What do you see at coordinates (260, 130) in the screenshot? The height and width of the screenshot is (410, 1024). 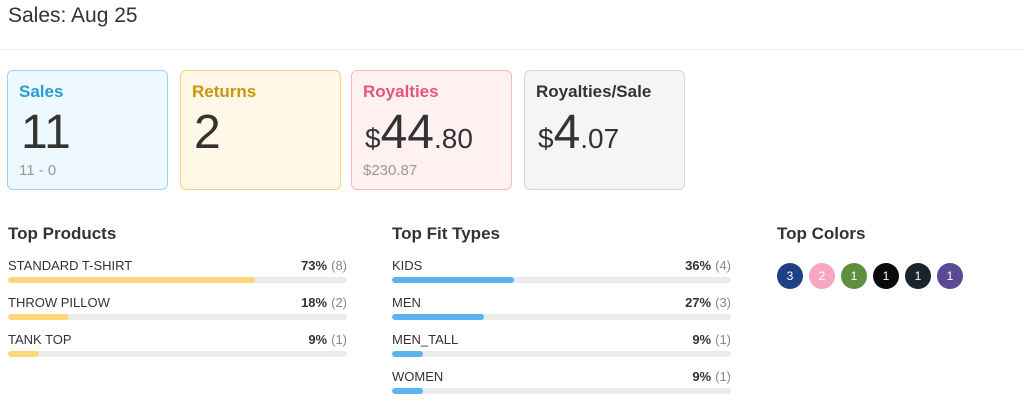 I see `returns-card: Returns 2` at bounding box center [260, 130].